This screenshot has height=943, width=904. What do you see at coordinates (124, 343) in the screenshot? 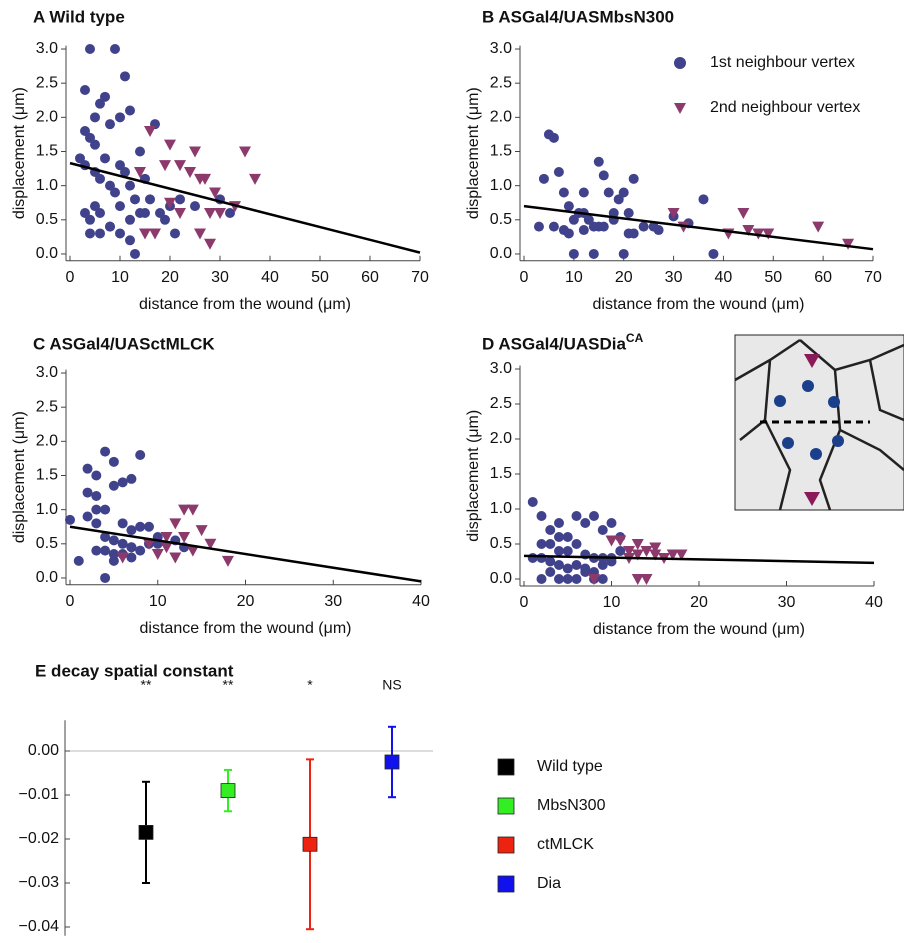
I see `panel-title: C ASGal4/UASctMLCK` at bounding box center [124, 343].